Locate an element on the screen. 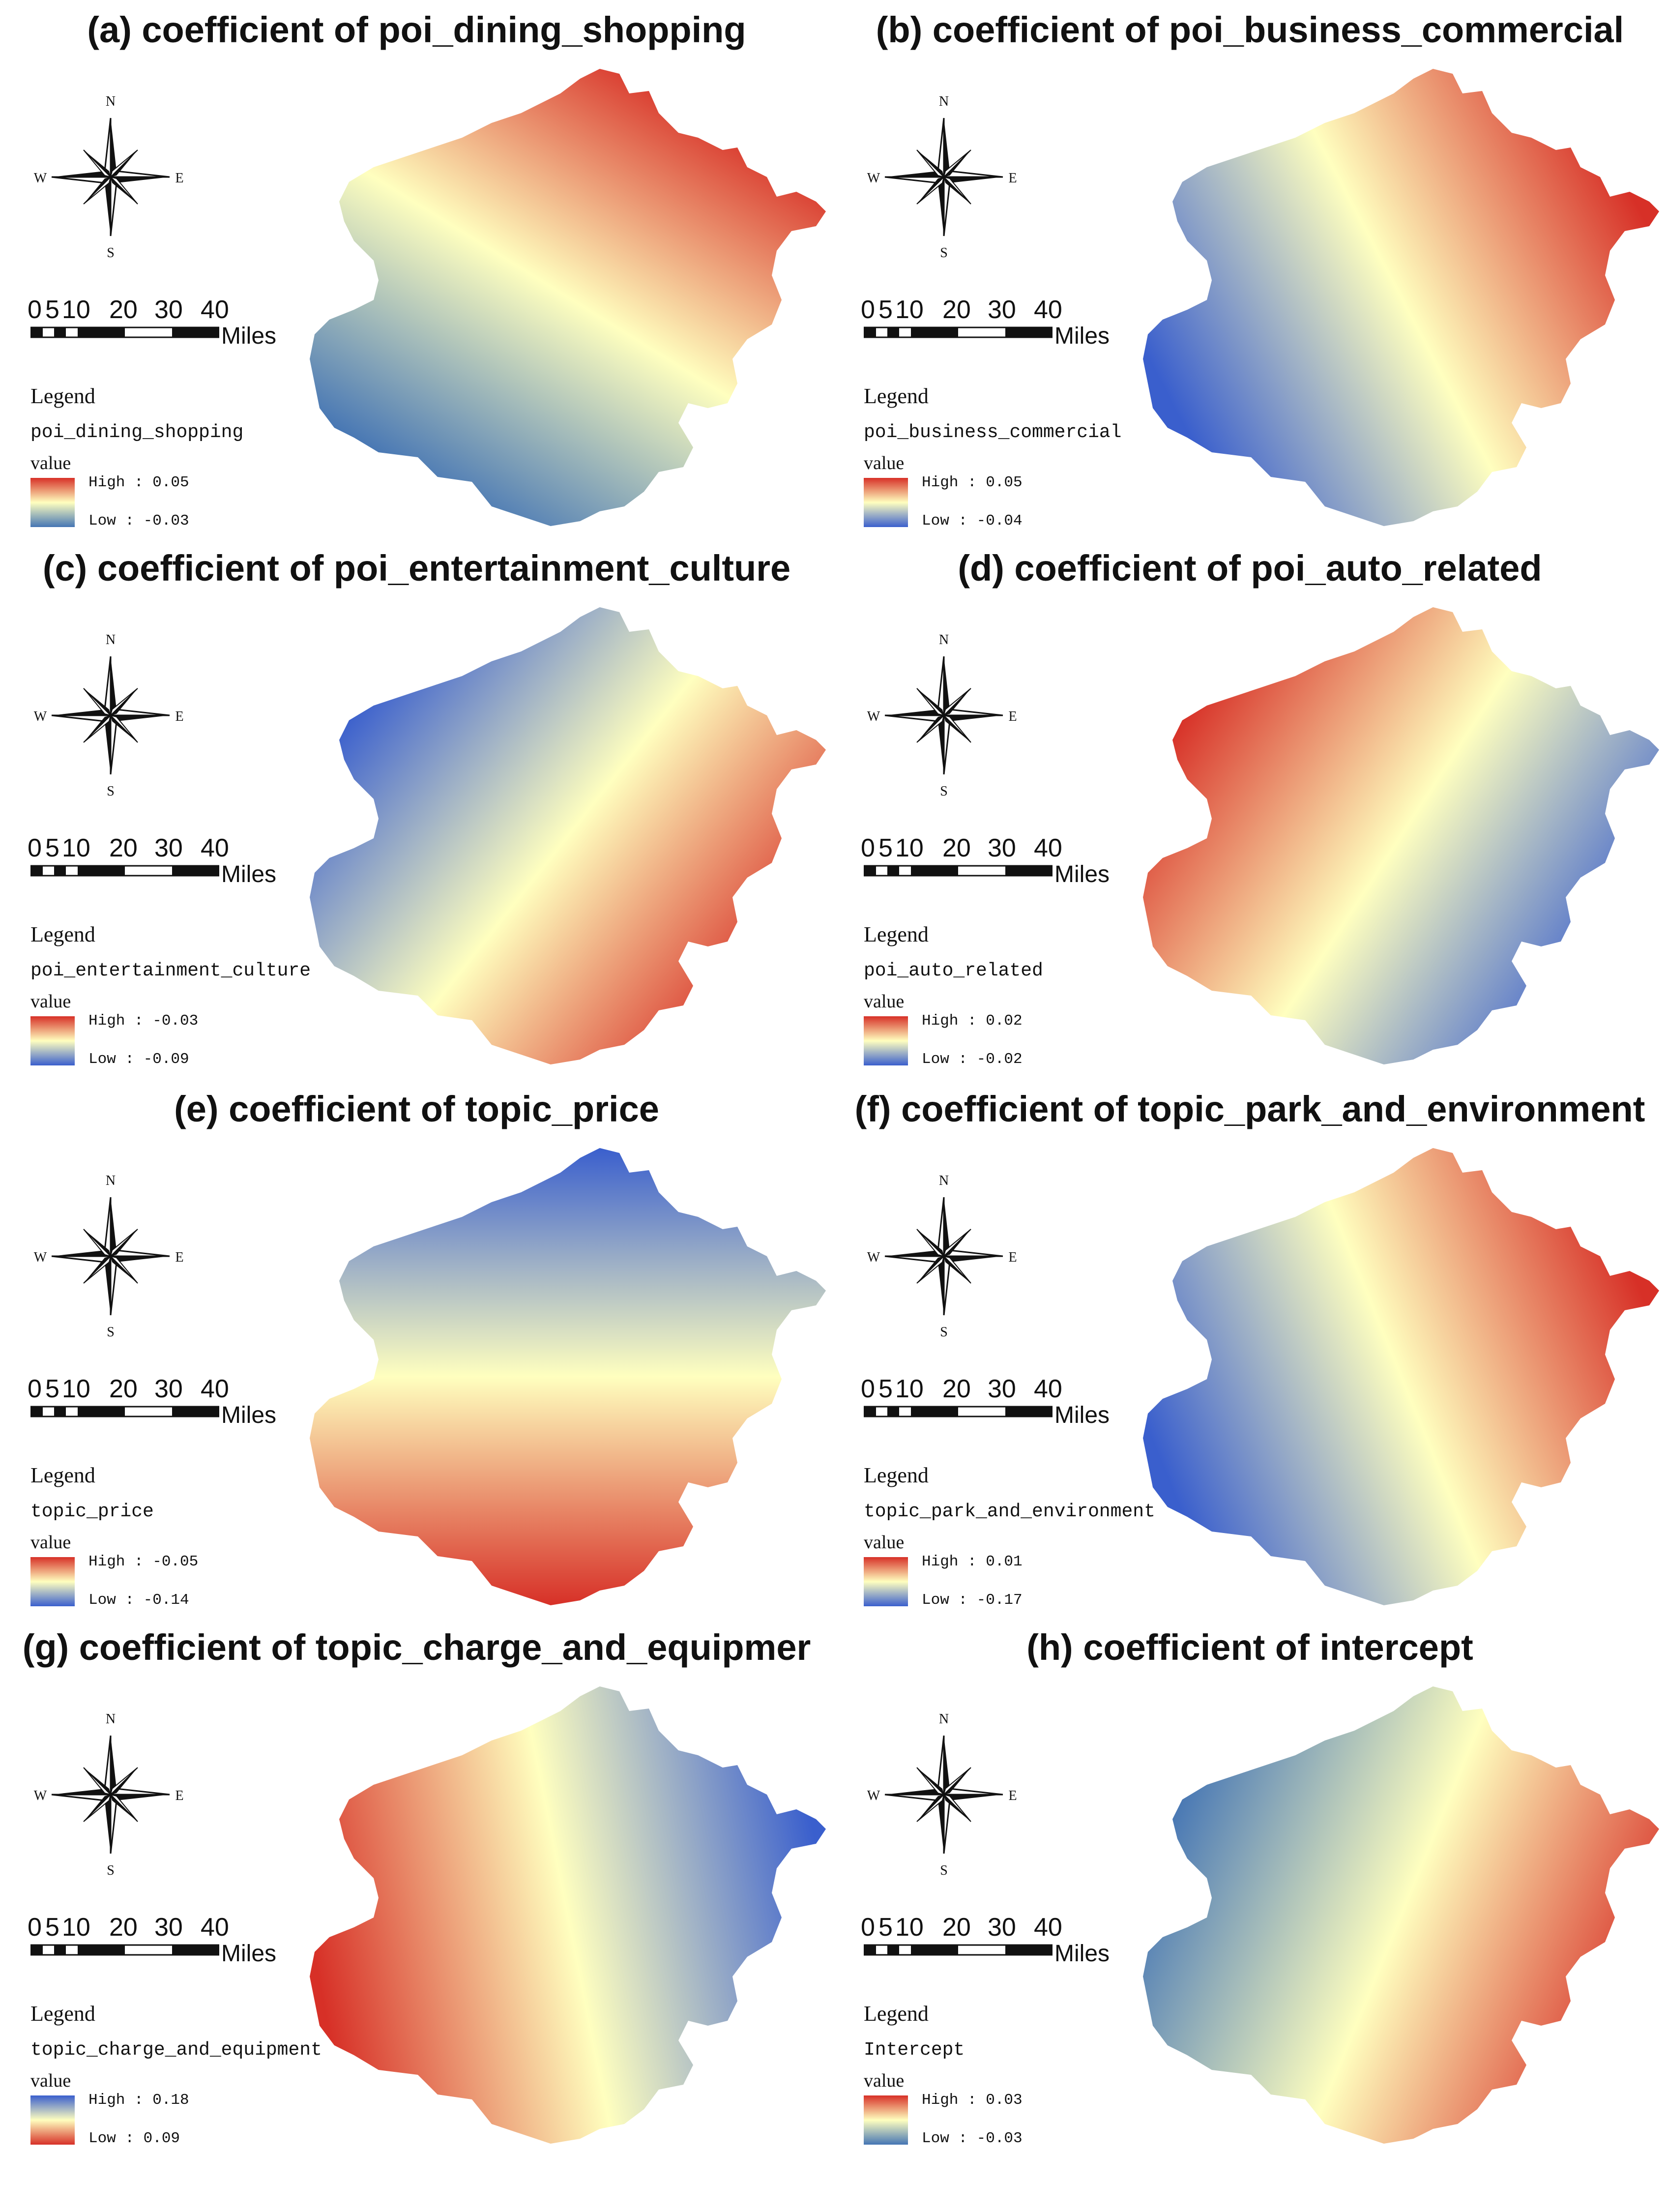  legend-field-name: topic_park_and_environment is located at coordinates (1009, 1511).